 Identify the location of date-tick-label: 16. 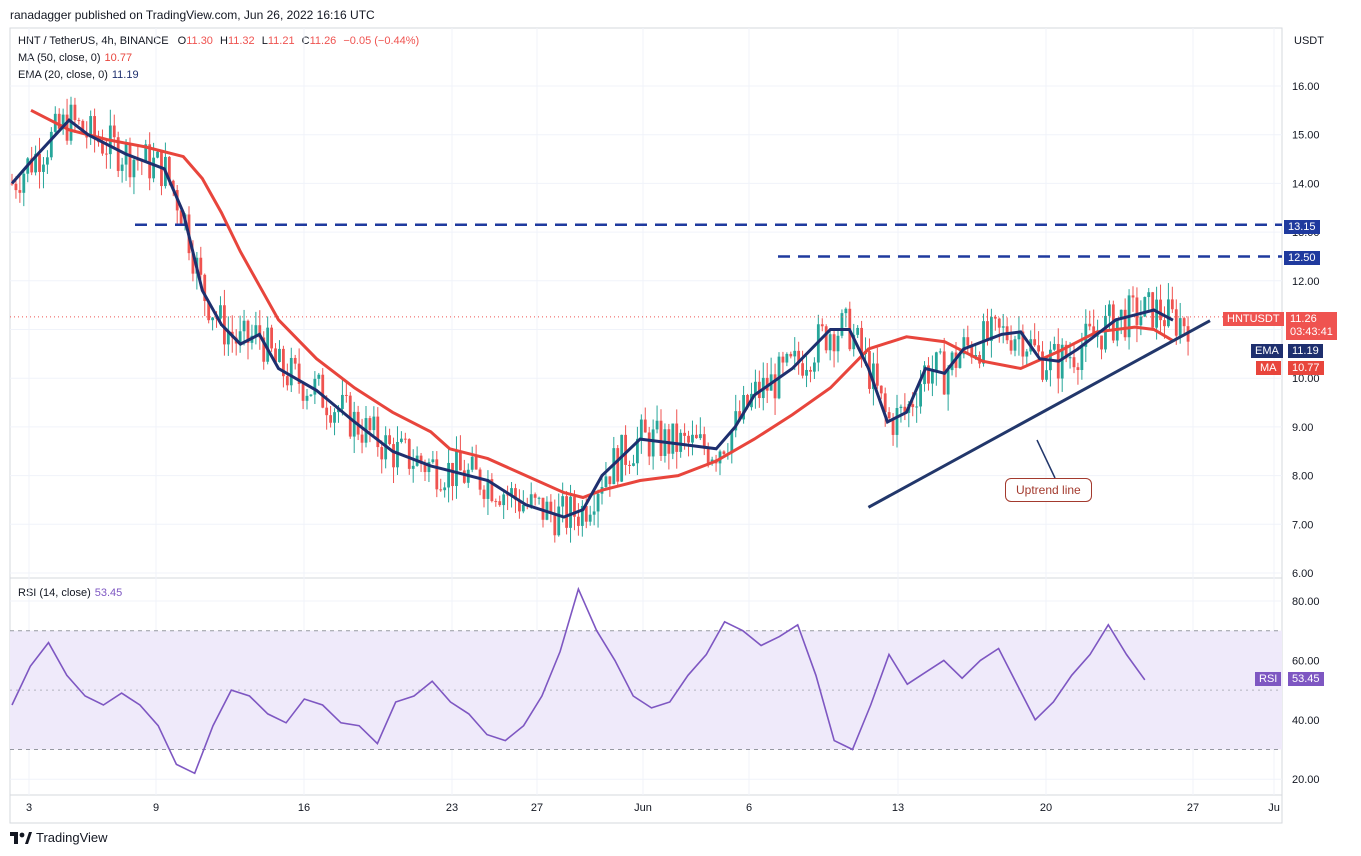
(304, 808).